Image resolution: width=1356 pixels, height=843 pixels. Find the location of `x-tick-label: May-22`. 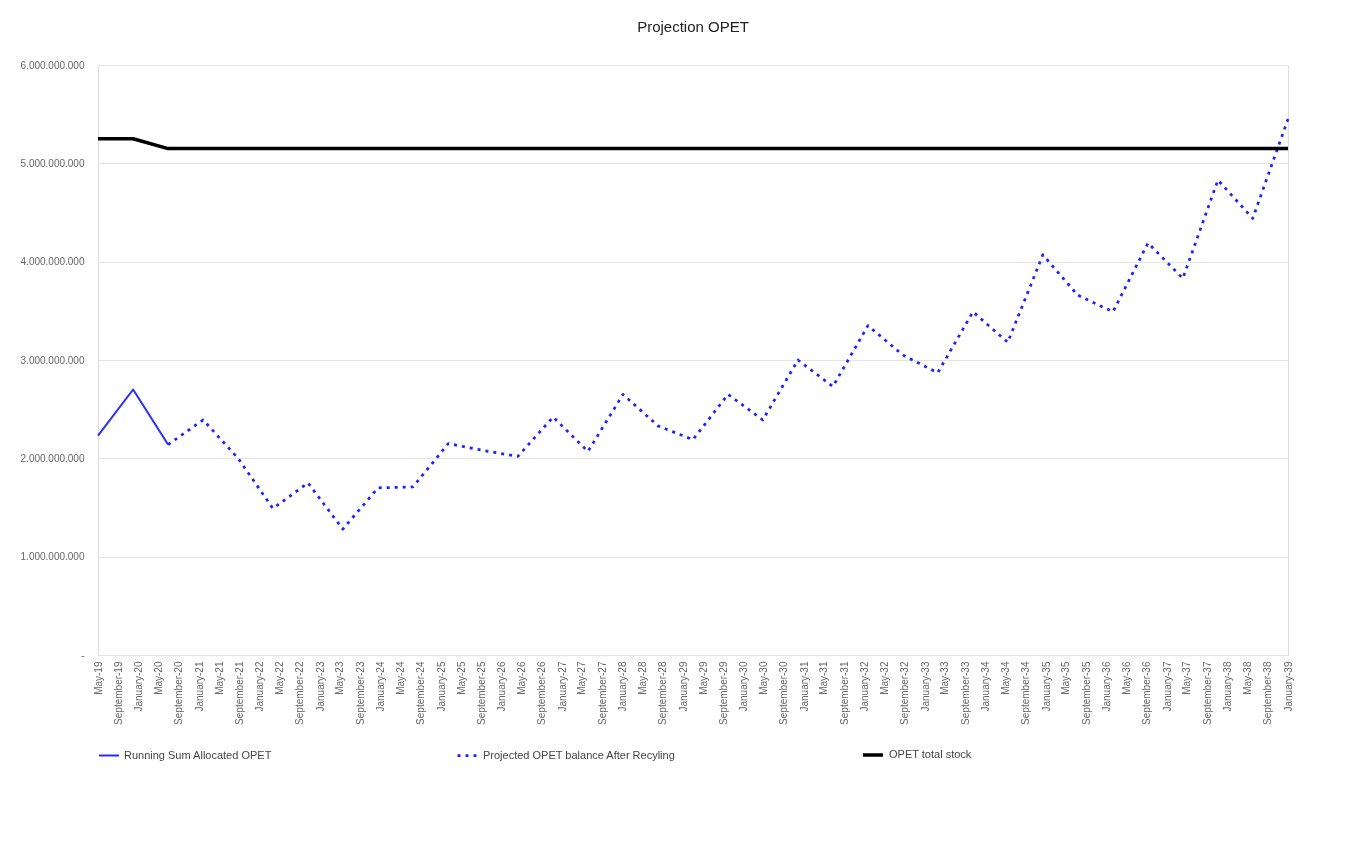

x-tick-label: May-22 is located at coordinates (280, 678).